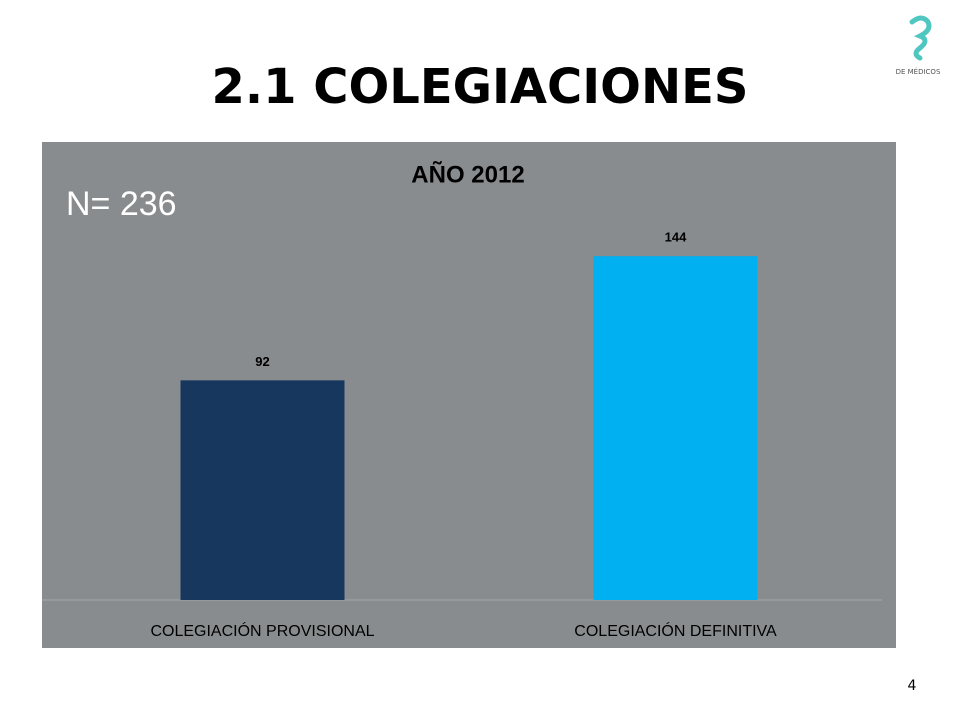  What do you see at coordinates (262, 361) in the screenshot?
I see `data-label: 92` at bounding box center [262, 361].